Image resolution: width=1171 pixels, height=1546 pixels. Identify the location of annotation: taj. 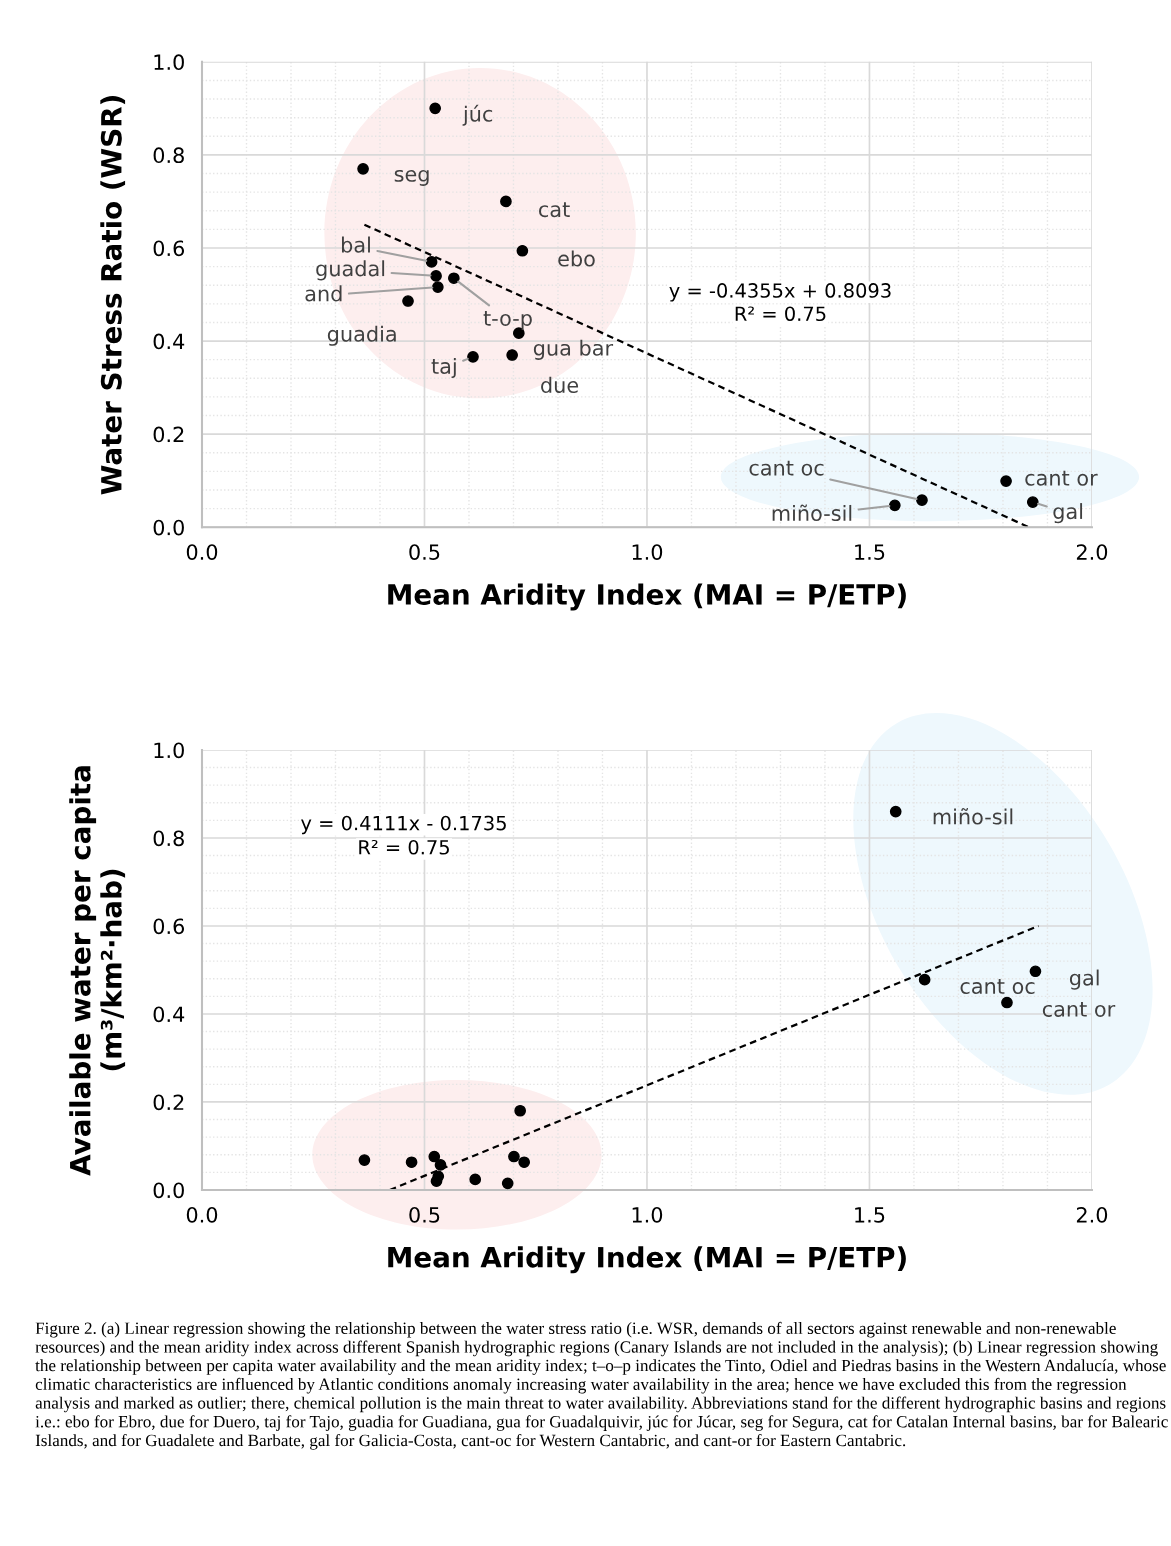
(443, 368).